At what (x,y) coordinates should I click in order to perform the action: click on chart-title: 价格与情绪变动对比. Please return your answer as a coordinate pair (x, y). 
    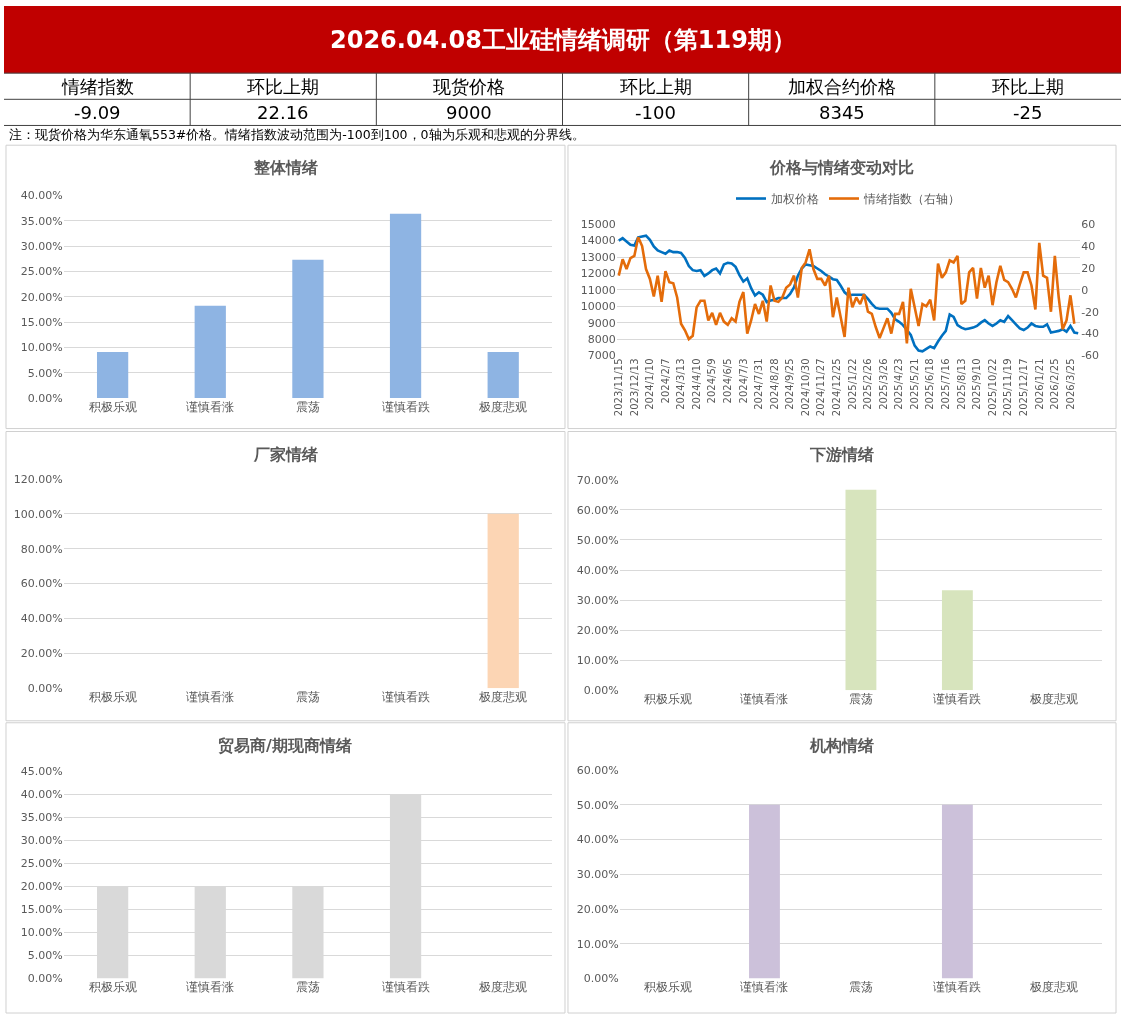
    Looking at the image, I should click on (841, 167).